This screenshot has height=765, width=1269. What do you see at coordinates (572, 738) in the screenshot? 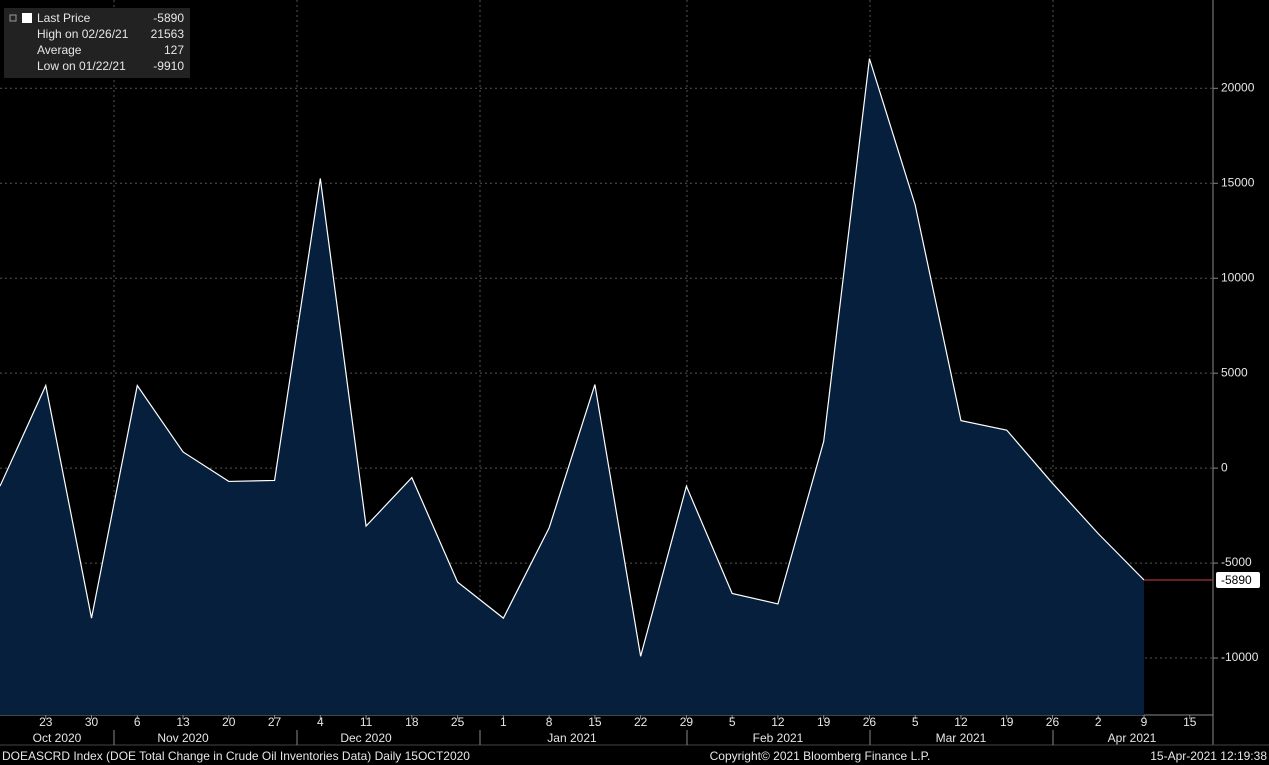
I see `month-label: Jan 2021` at bounding box center [572, 738].